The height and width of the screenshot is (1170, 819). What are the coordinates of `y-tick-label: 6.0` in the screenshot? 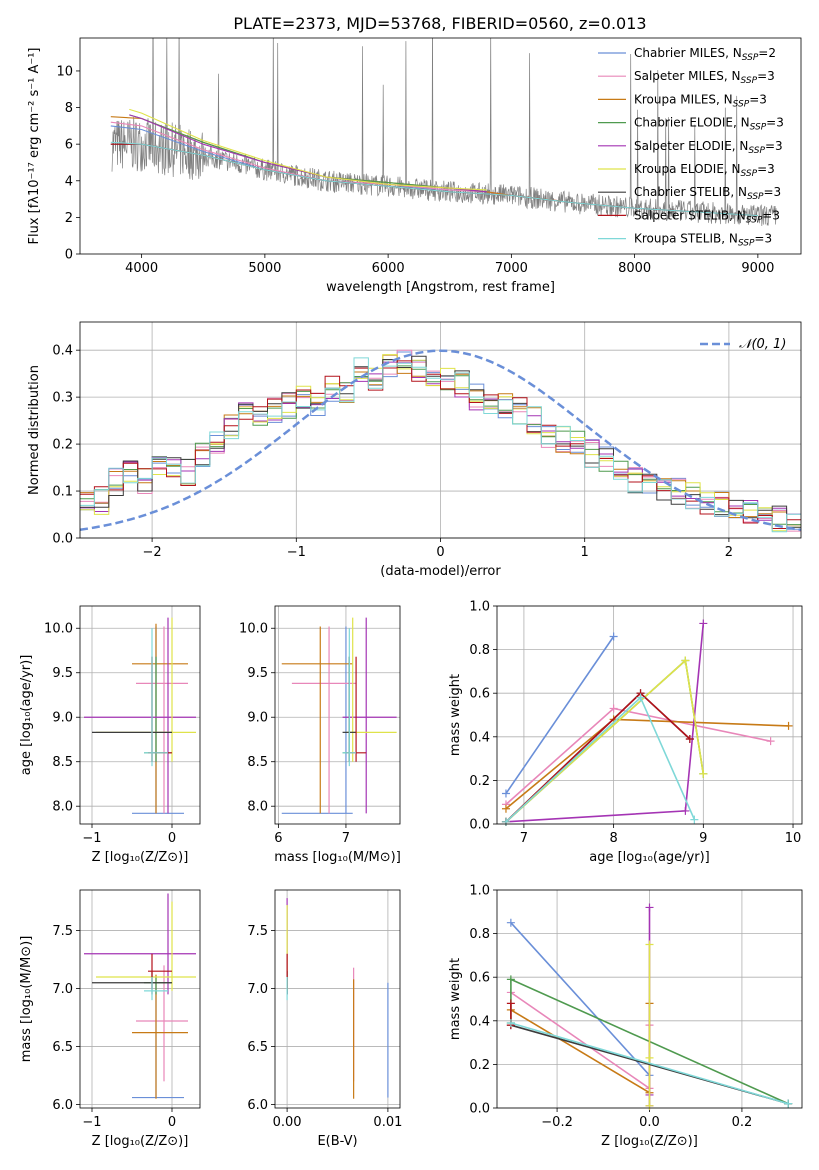 It's located at (257, 1105).